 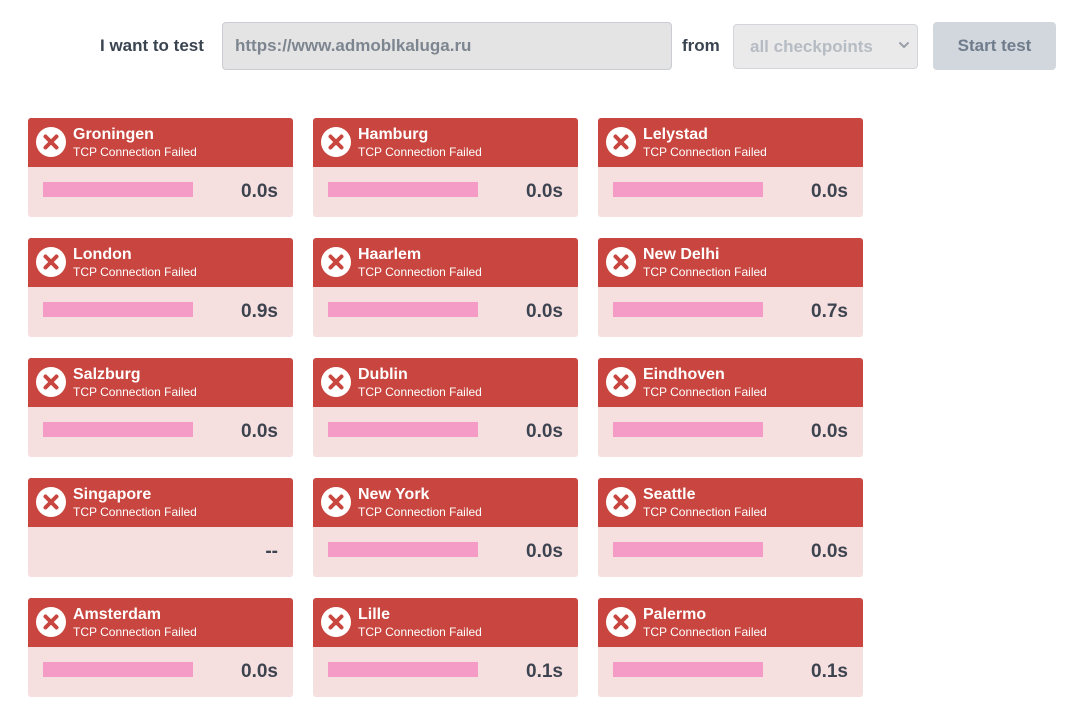 I want to click on response-time: 0.9s, so click(x=259, y=311).